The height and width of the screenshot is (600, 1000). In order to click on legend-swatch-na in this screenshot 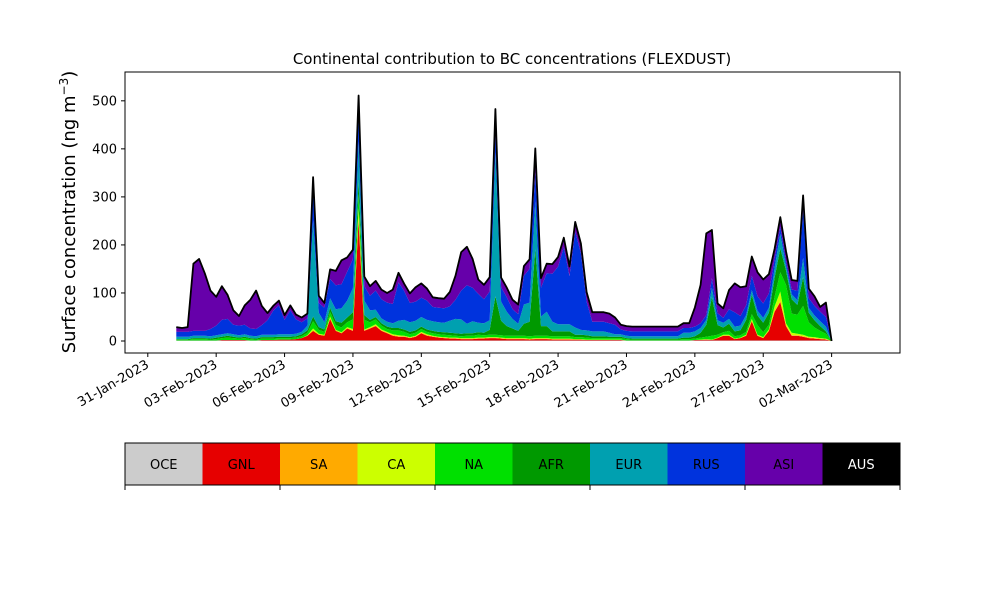, I will do `click(474, 464)`.